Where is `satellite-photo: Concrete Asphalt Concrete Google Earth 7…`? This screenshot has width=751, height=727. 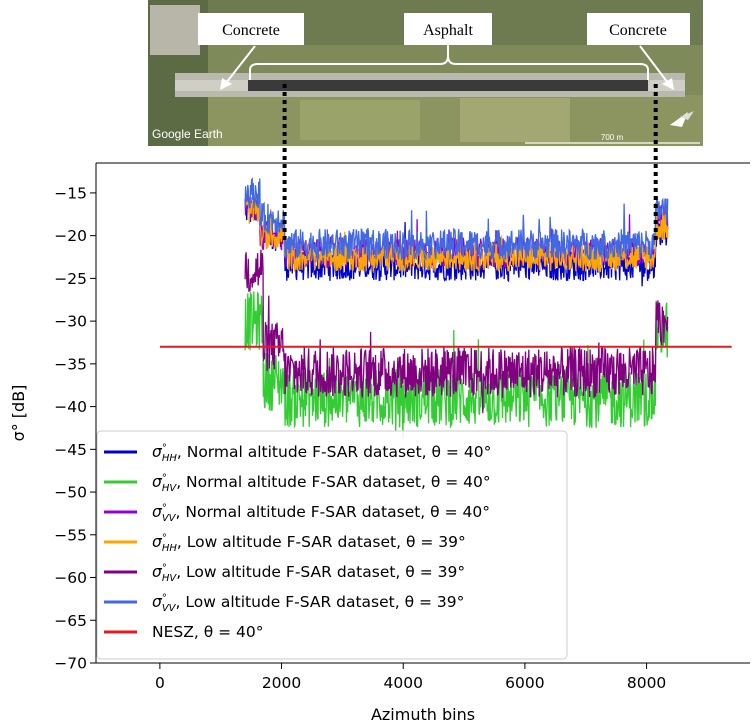 satellite-photo: Concrete Asphalt Concrete Google Earth 7… is located at coordinates (425, 73).